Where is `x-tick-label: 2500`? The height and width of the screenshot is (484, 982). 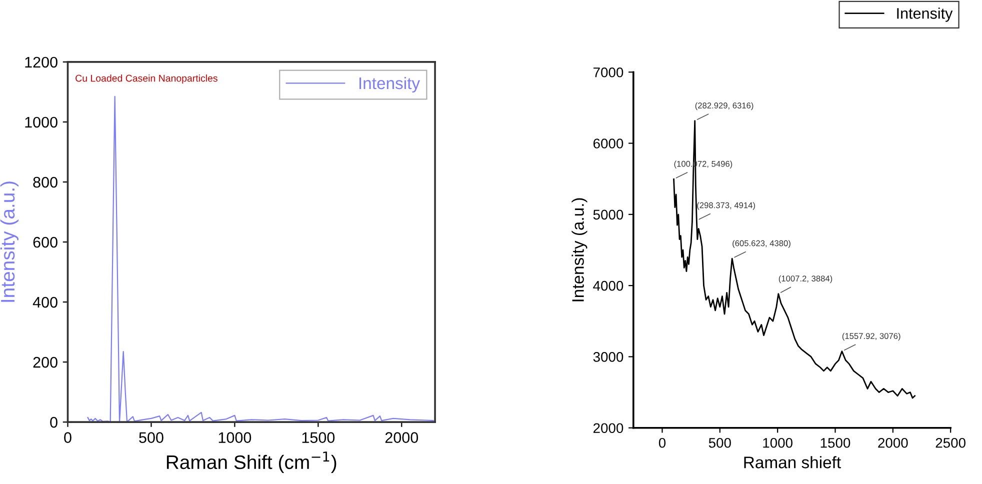 x-tick-label: 2500 is located at coordinates (951, 443).